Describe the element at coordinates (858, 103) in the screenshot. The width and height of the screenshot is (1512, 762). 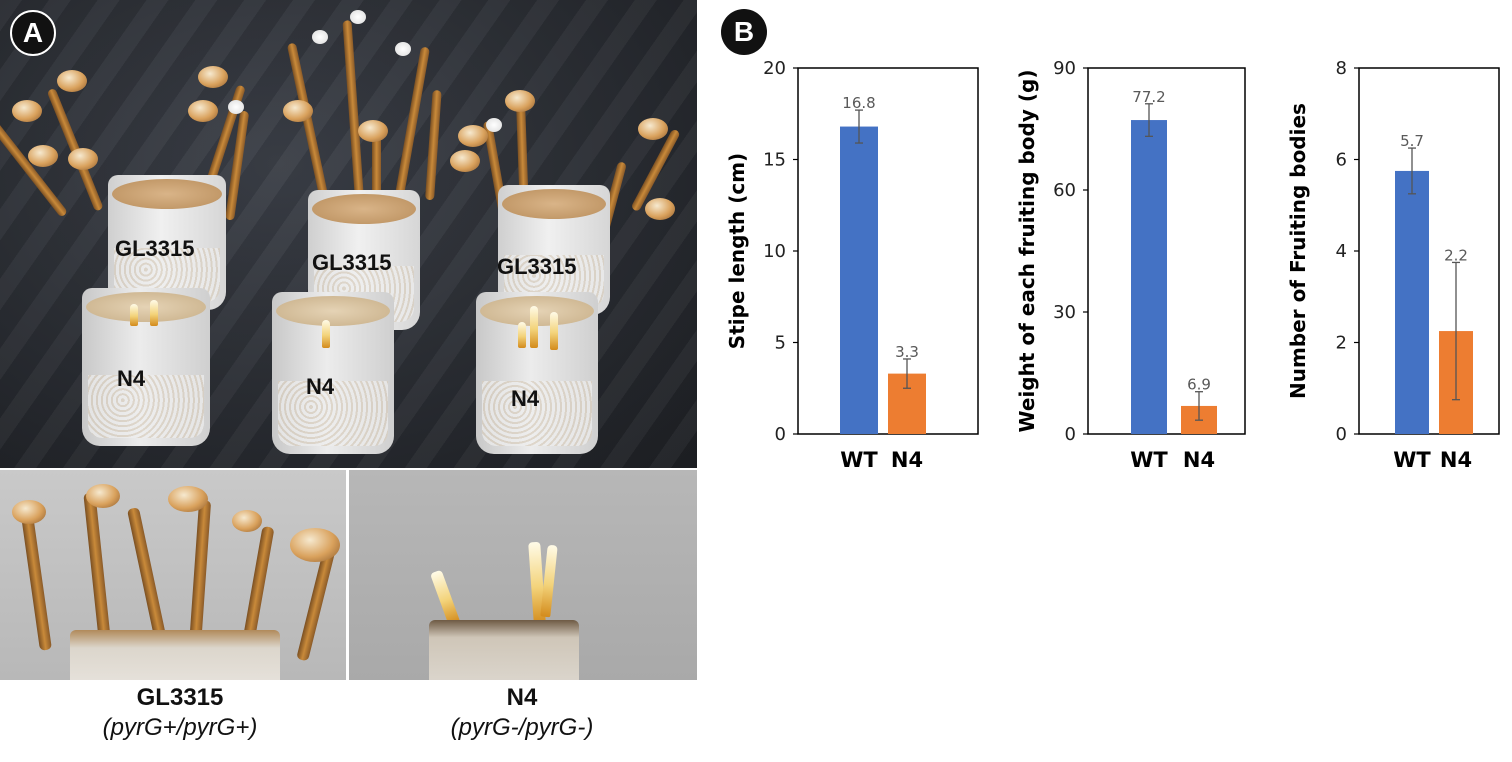
I see `data-label: 16.8` at that location.